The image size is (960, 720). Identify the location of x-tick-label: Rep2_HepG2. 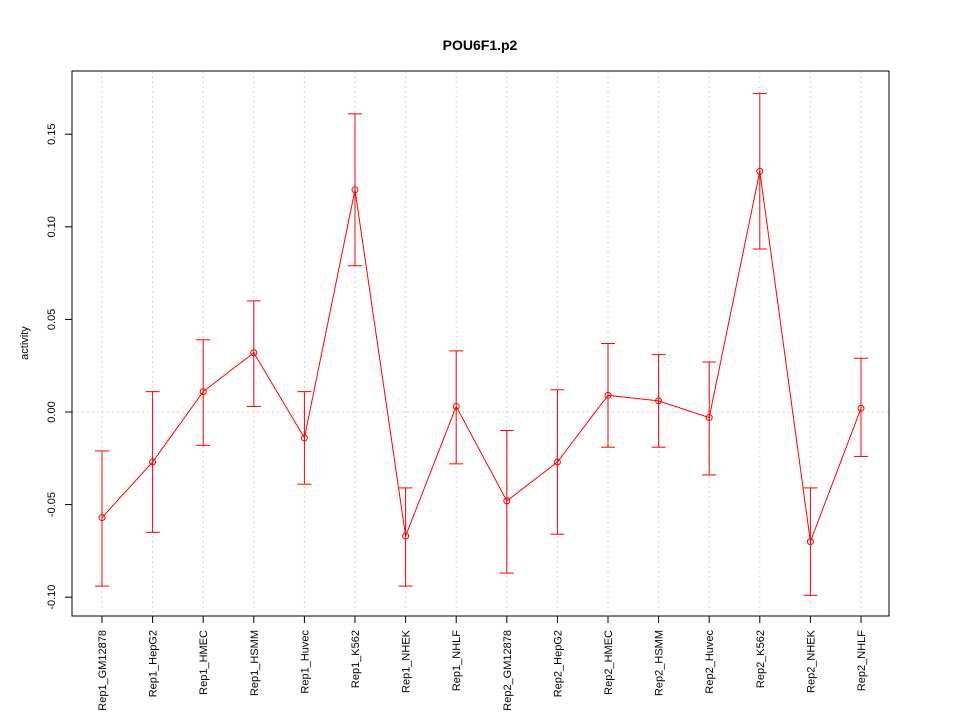
(558, 663).